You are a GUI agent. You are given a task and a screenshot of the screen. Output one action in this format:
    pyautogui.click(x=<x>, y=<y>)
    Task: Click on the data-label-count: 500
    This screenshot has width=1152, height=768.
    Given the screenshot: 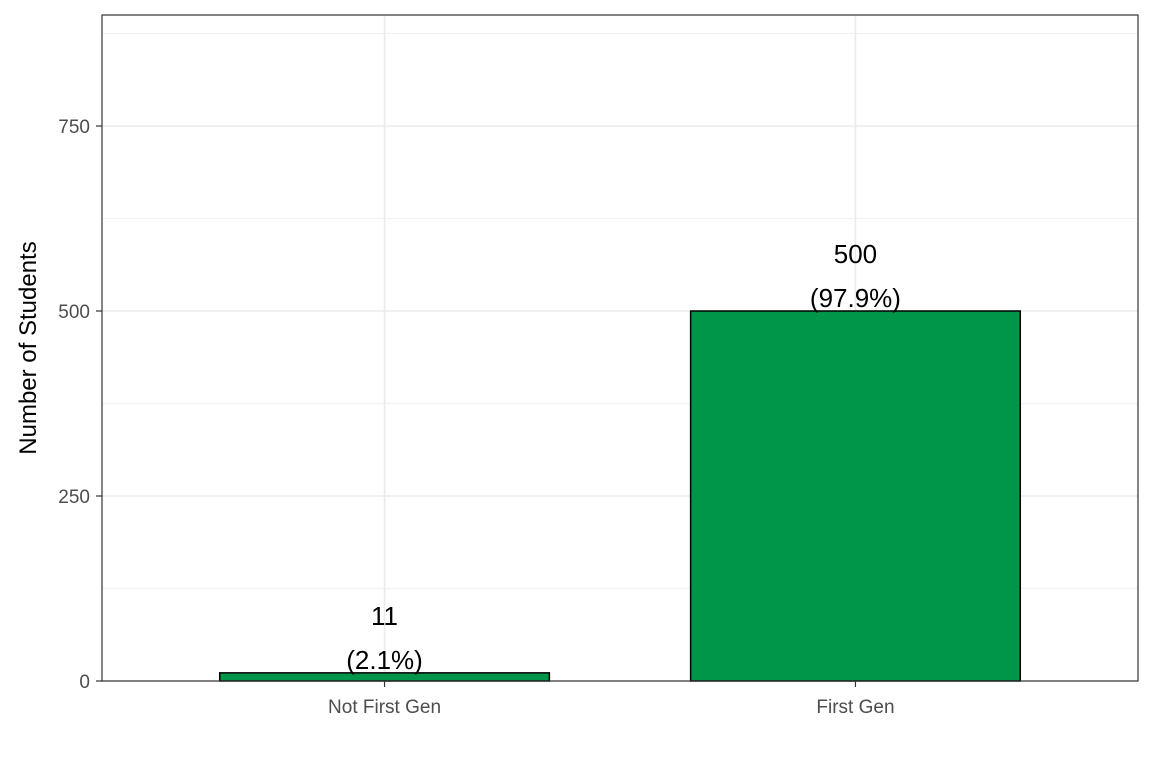 What is the action you would take?
    pyautogui.click(x=855, y=254)
    